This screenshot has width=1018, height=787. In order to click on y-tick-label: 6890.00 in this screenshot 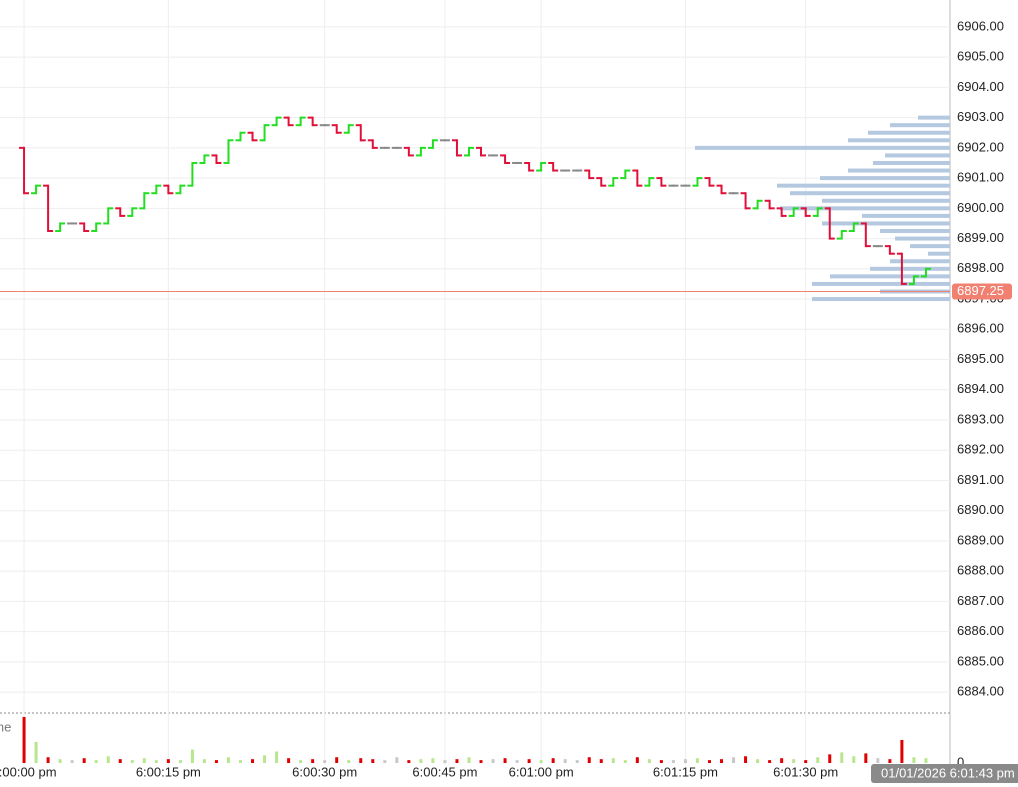, I will do `click(980, 509)`.